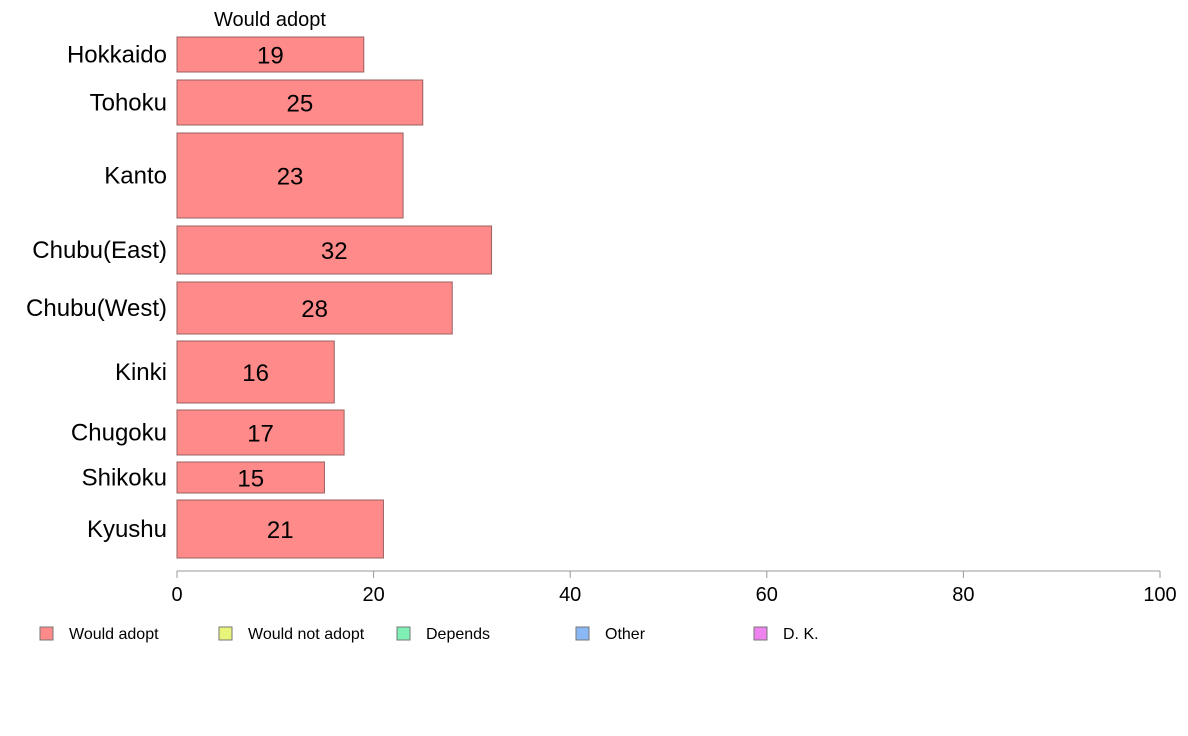 The image size is (1188, 736). Describe the element at coordinates (963, 595) in the screenshot. I see `x-tick-label: 80` at that location.